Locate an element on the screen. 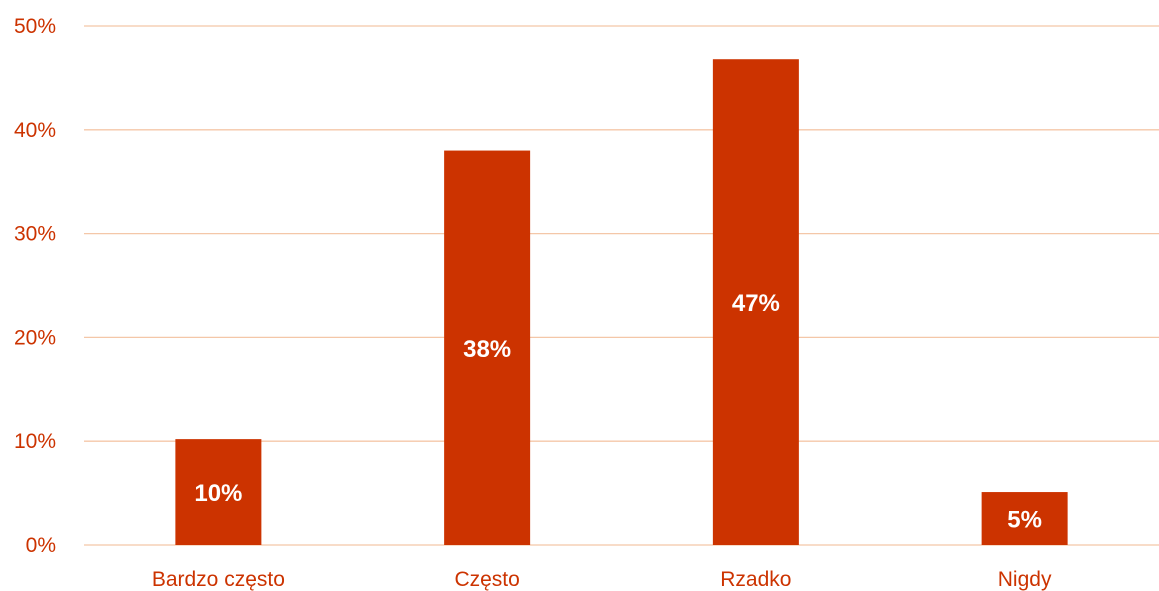 This screenshot has width=1159, height=591. x-category-label: Bardzo często is located at coordinates (218, 579).